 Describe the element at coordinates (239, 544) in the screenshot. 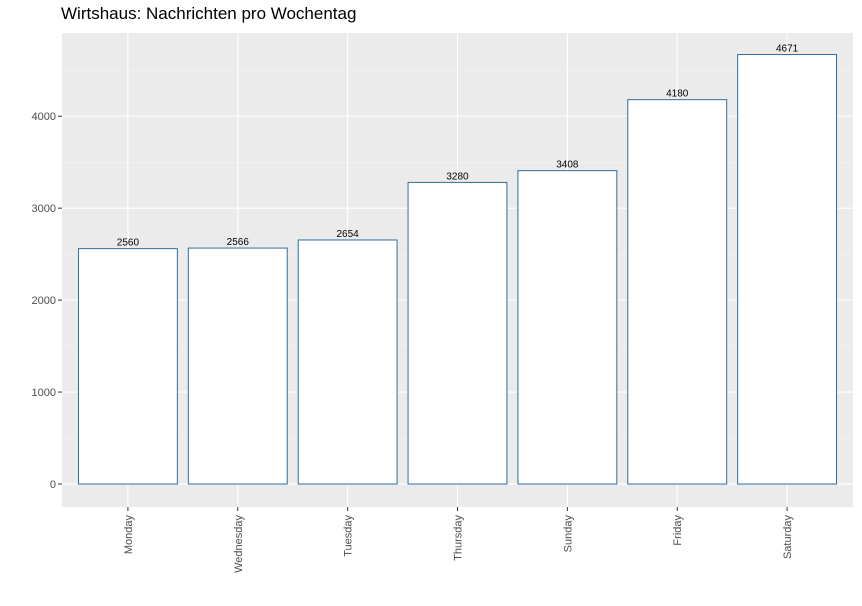

I see `x-tick-label: Wednesday` at that location.